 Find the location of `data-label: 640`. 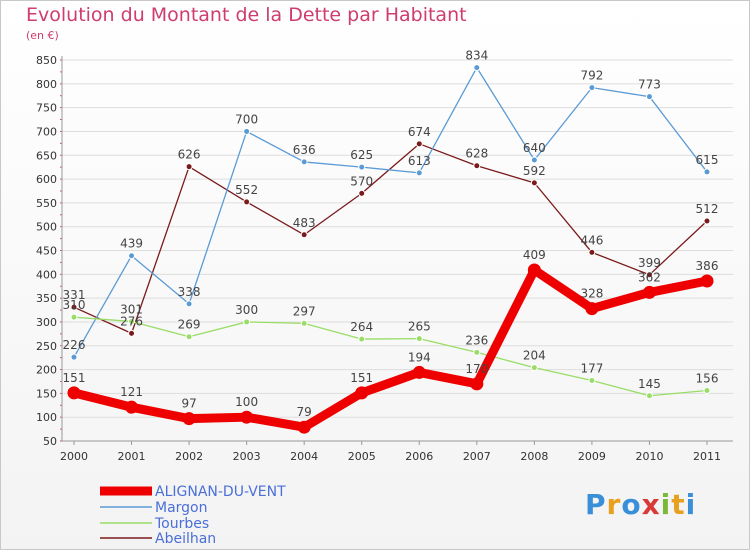

data-label: 640 is located at coordinates (534, 148).